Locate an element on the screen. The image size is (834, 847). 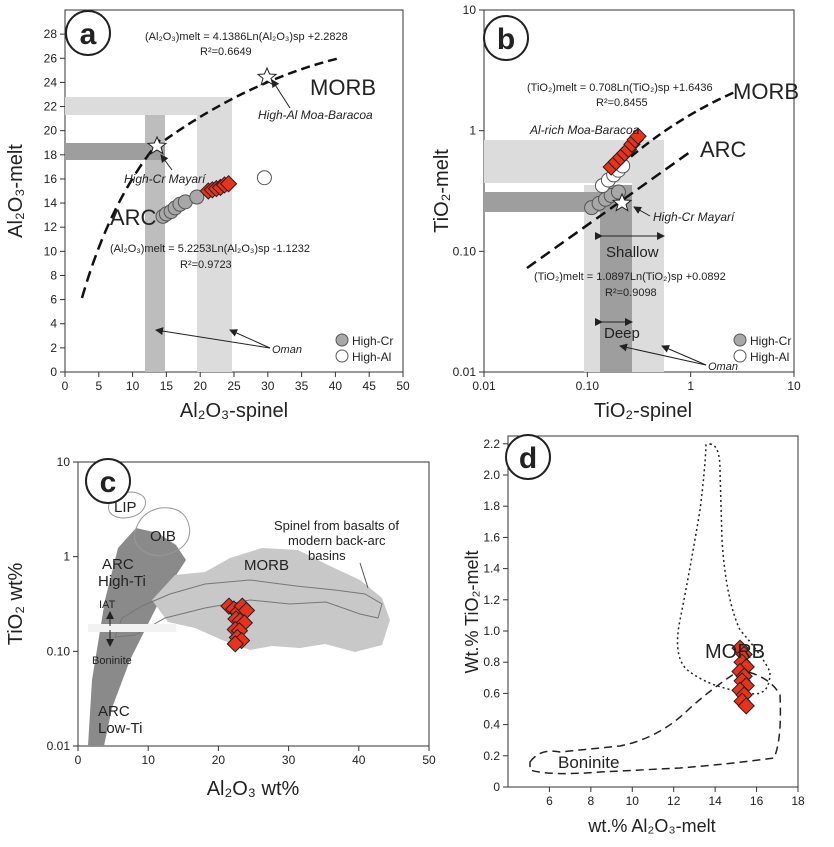
xtick-label-a: 40 is located at coordinates (336, 386).